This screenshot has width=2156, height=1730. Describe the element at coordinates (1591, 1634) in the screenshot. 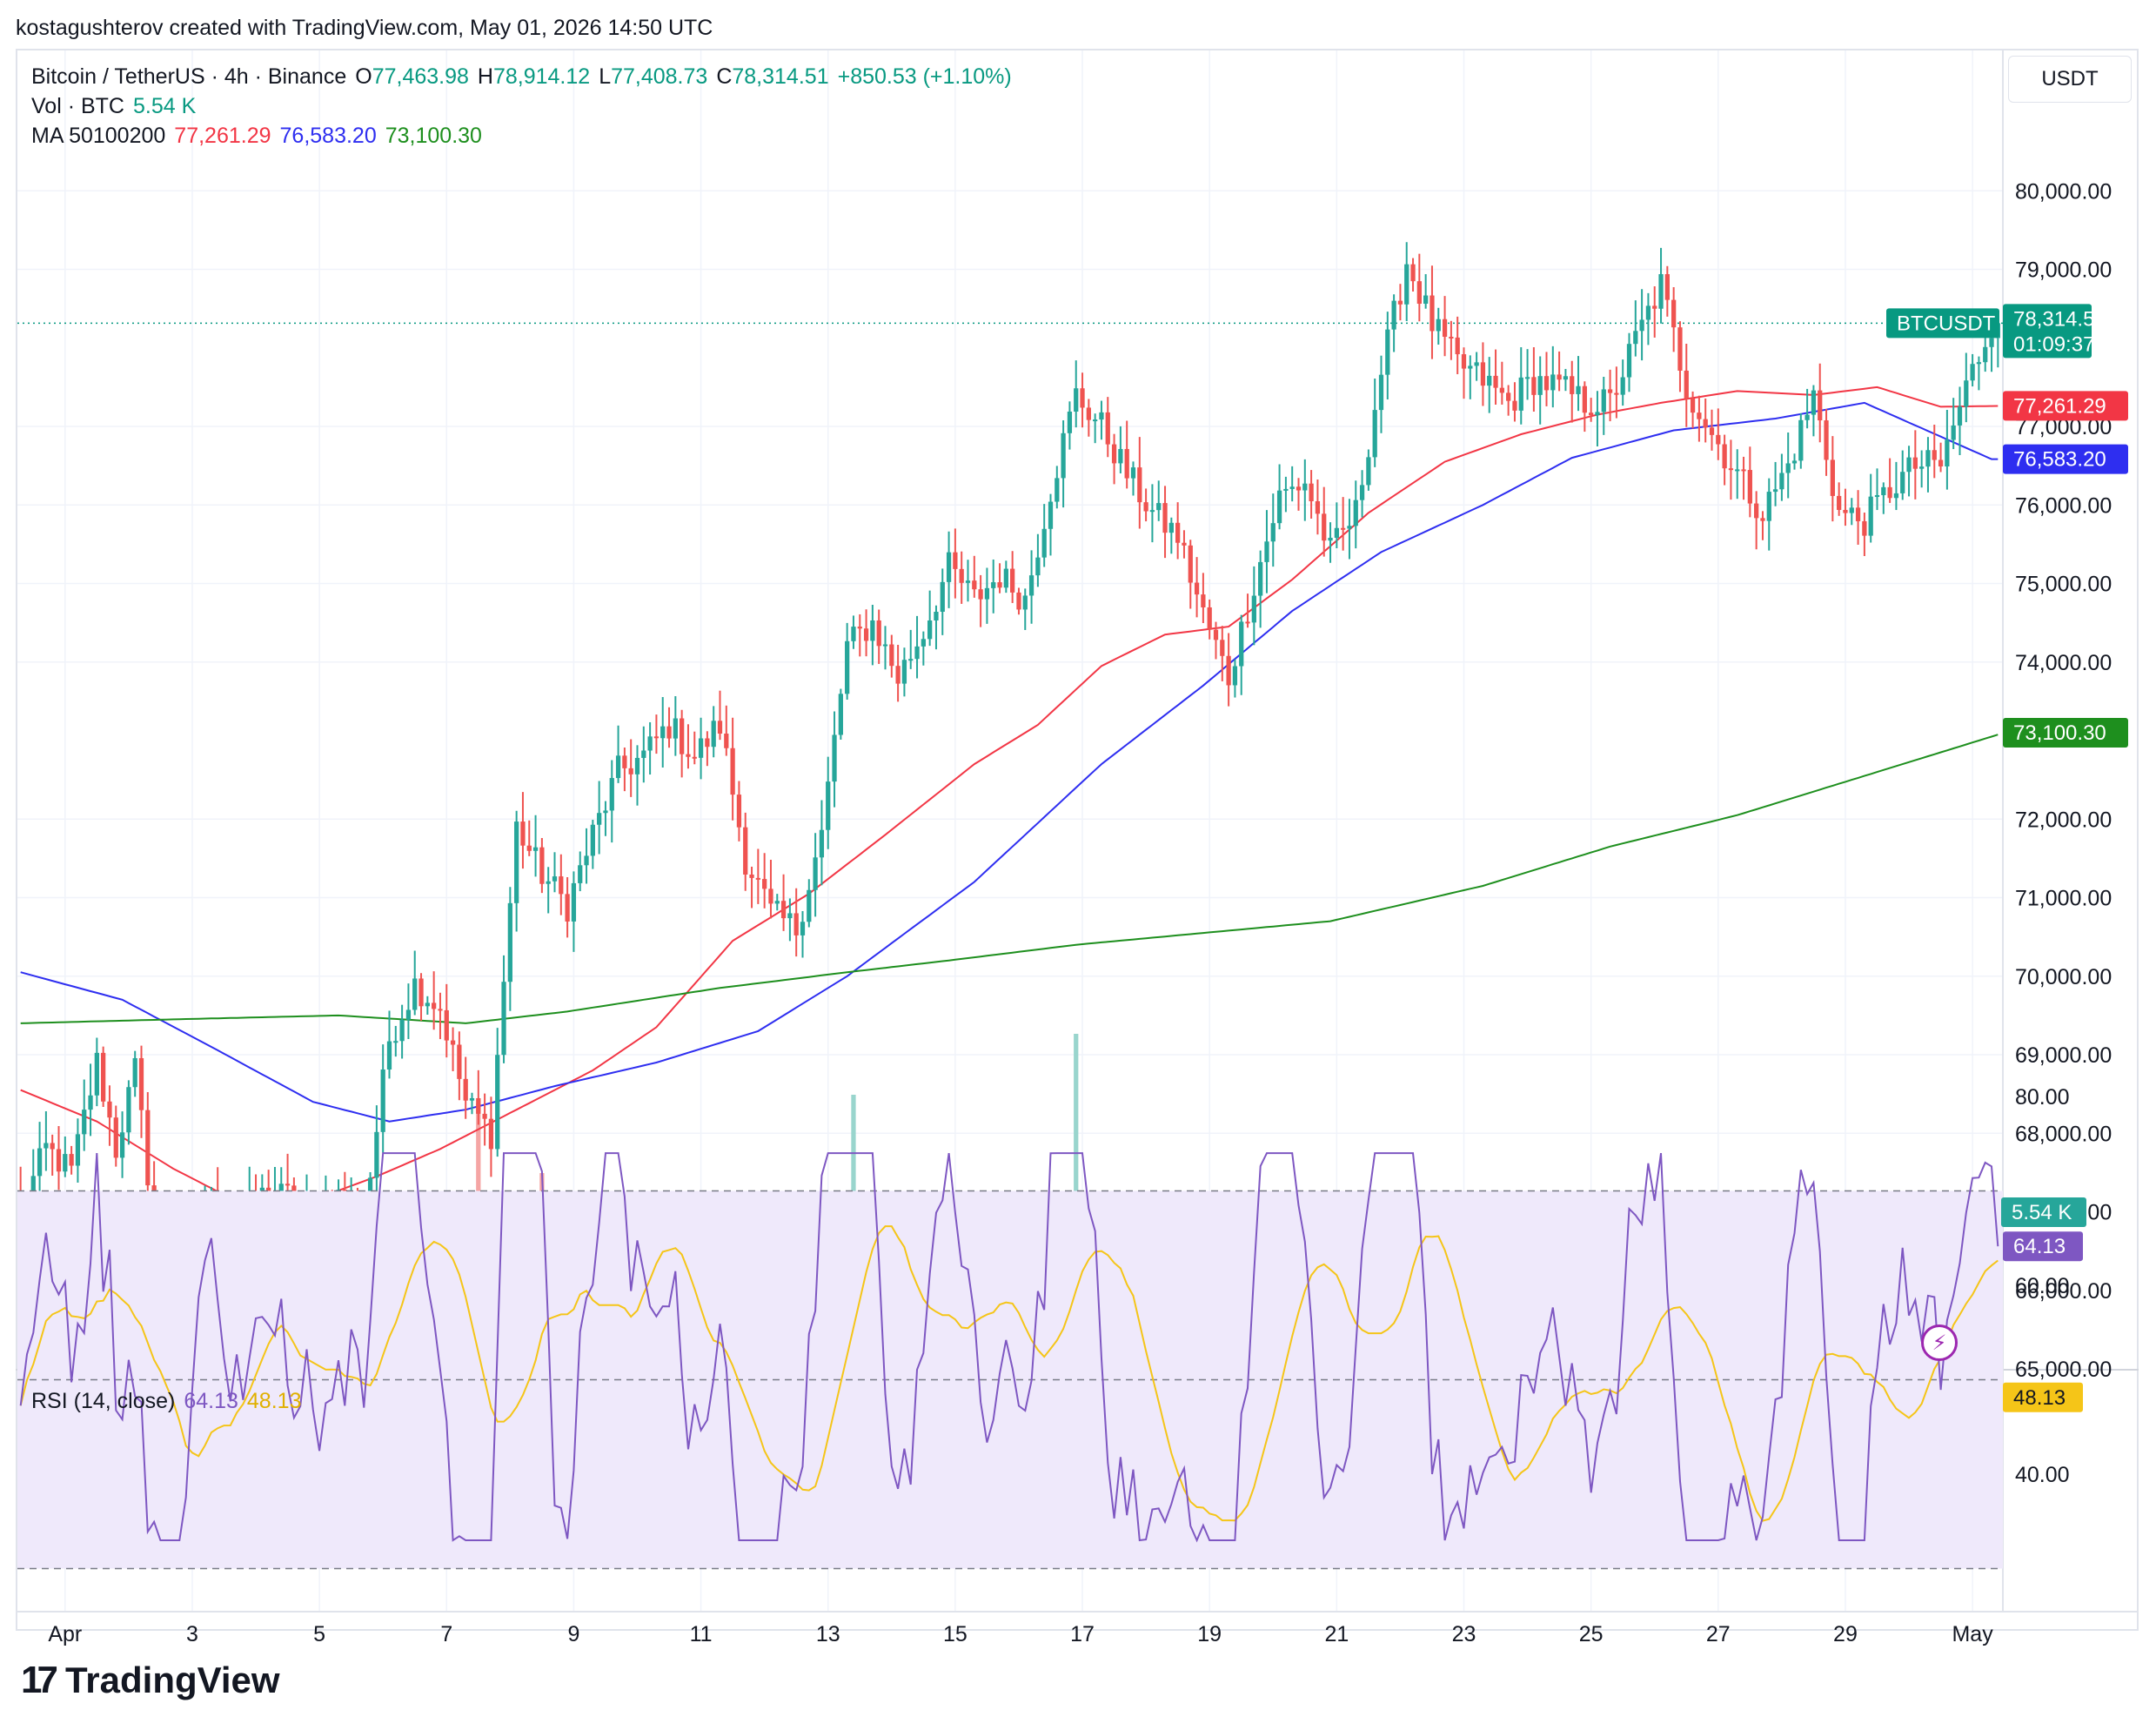

I see `time-tick-label: 25` at that location.